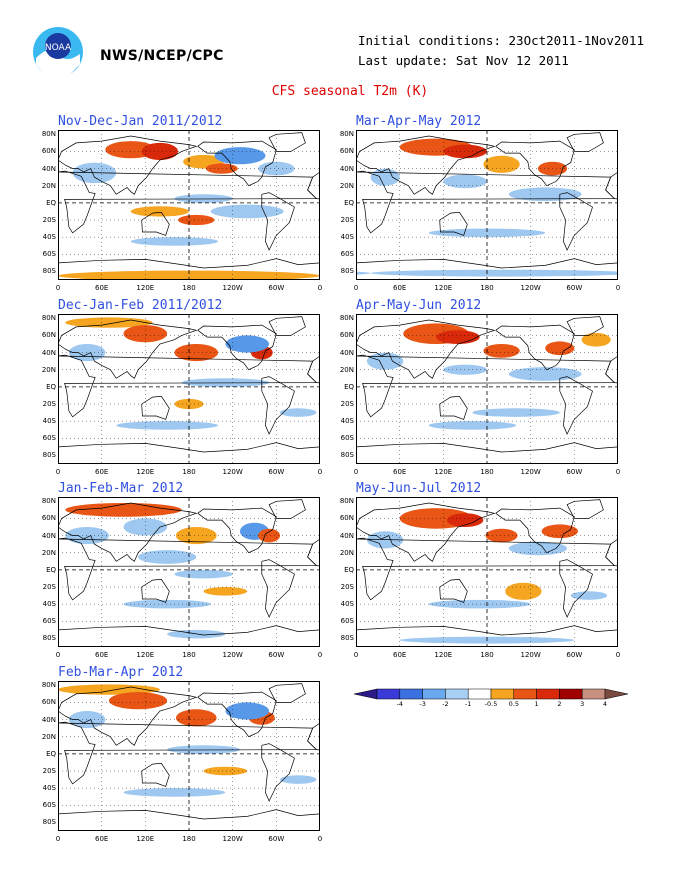  What do you see at coordinates (347, 638) in the screenshot?
I see `lat-label: 80S` at bounding box center [347, 638].